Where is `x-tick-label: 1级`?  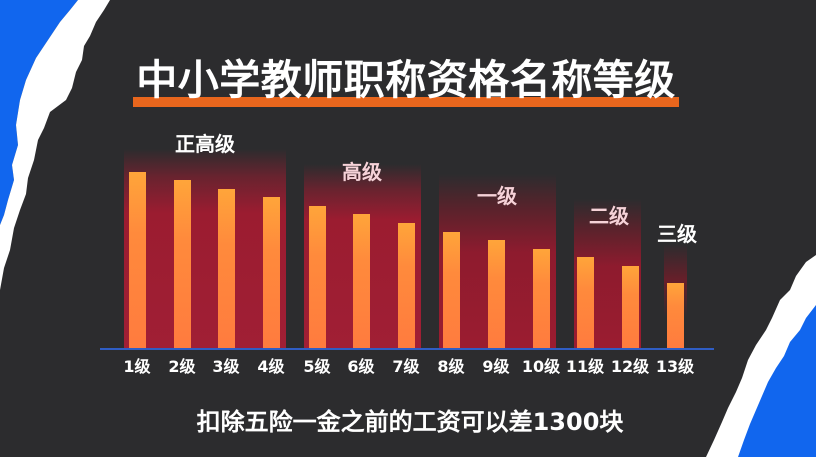
x-tick-label: 1级 is located at coordinates (137, 366).